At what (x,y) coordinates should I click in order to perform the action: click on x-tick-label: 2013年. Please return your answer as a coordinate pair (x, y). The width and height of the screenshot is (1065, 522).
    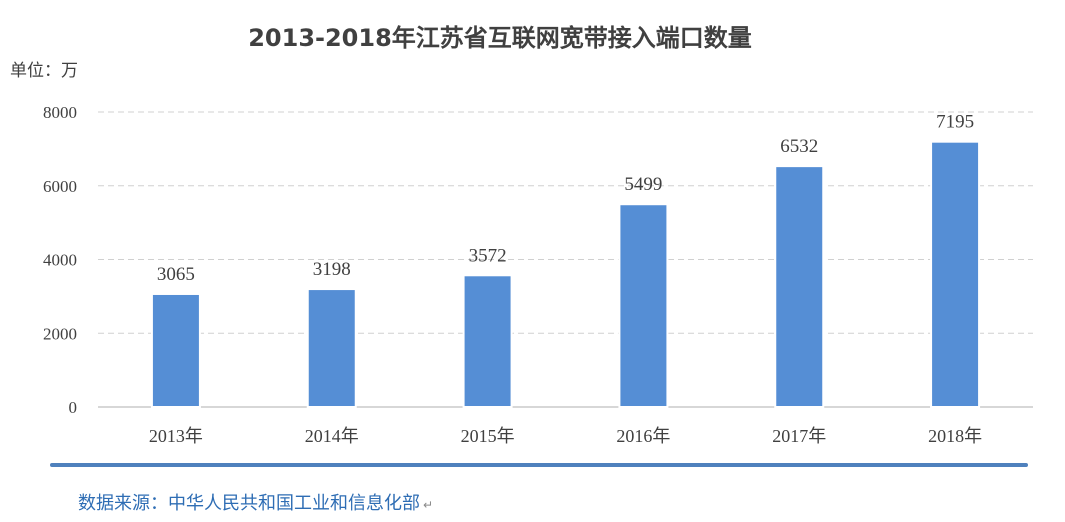
    Looking at the image, I should click on (176, 436).